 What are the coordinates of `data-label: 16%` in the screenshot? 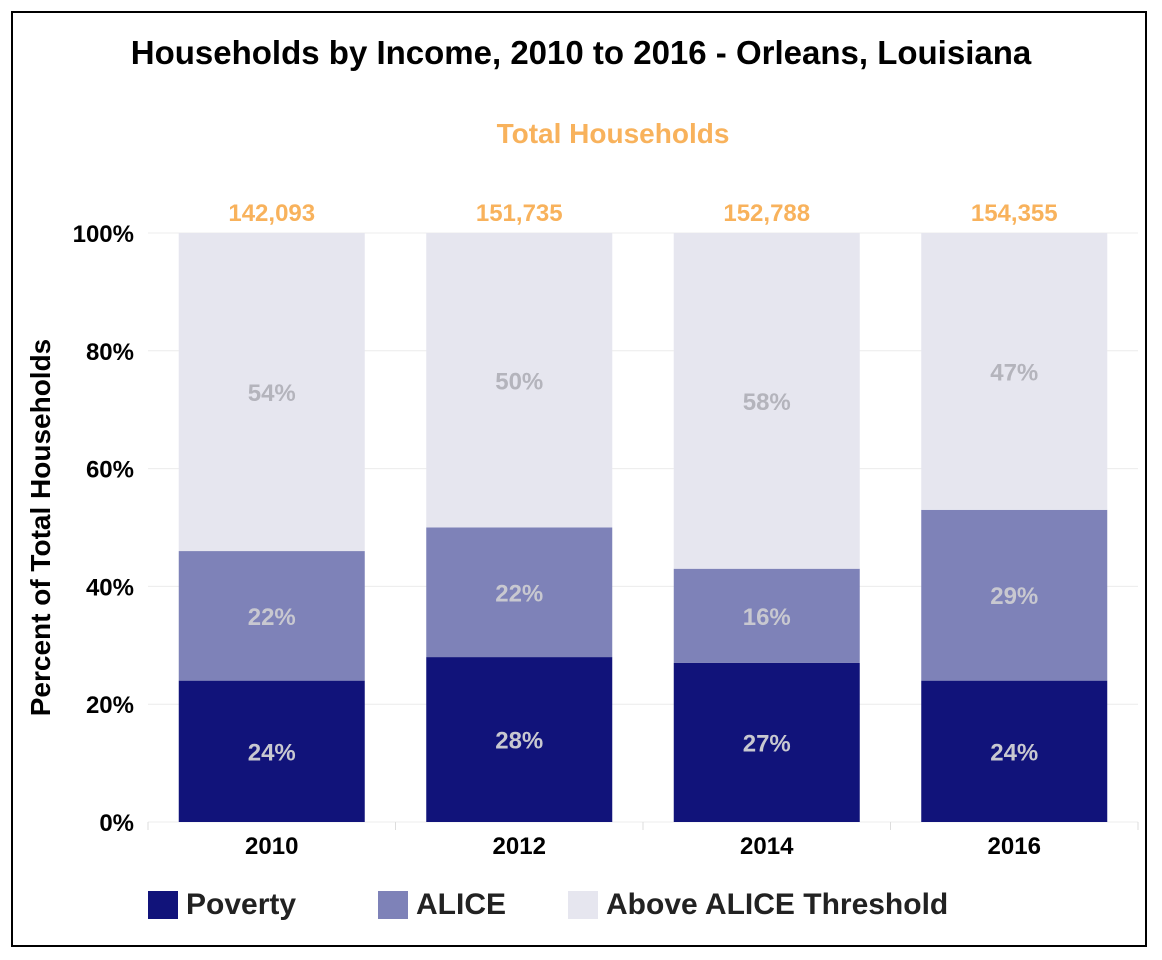 It's located at (767, 617).